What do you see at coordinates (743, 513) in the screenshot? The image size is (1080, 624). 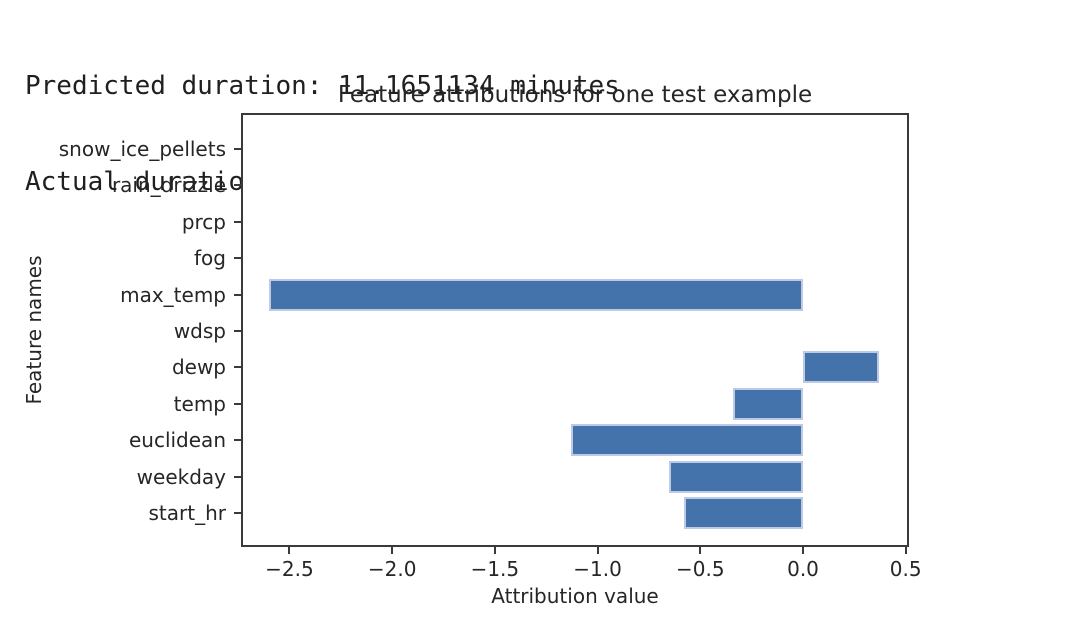 I see `bar-start_hr` at bounding box center [743, 513].